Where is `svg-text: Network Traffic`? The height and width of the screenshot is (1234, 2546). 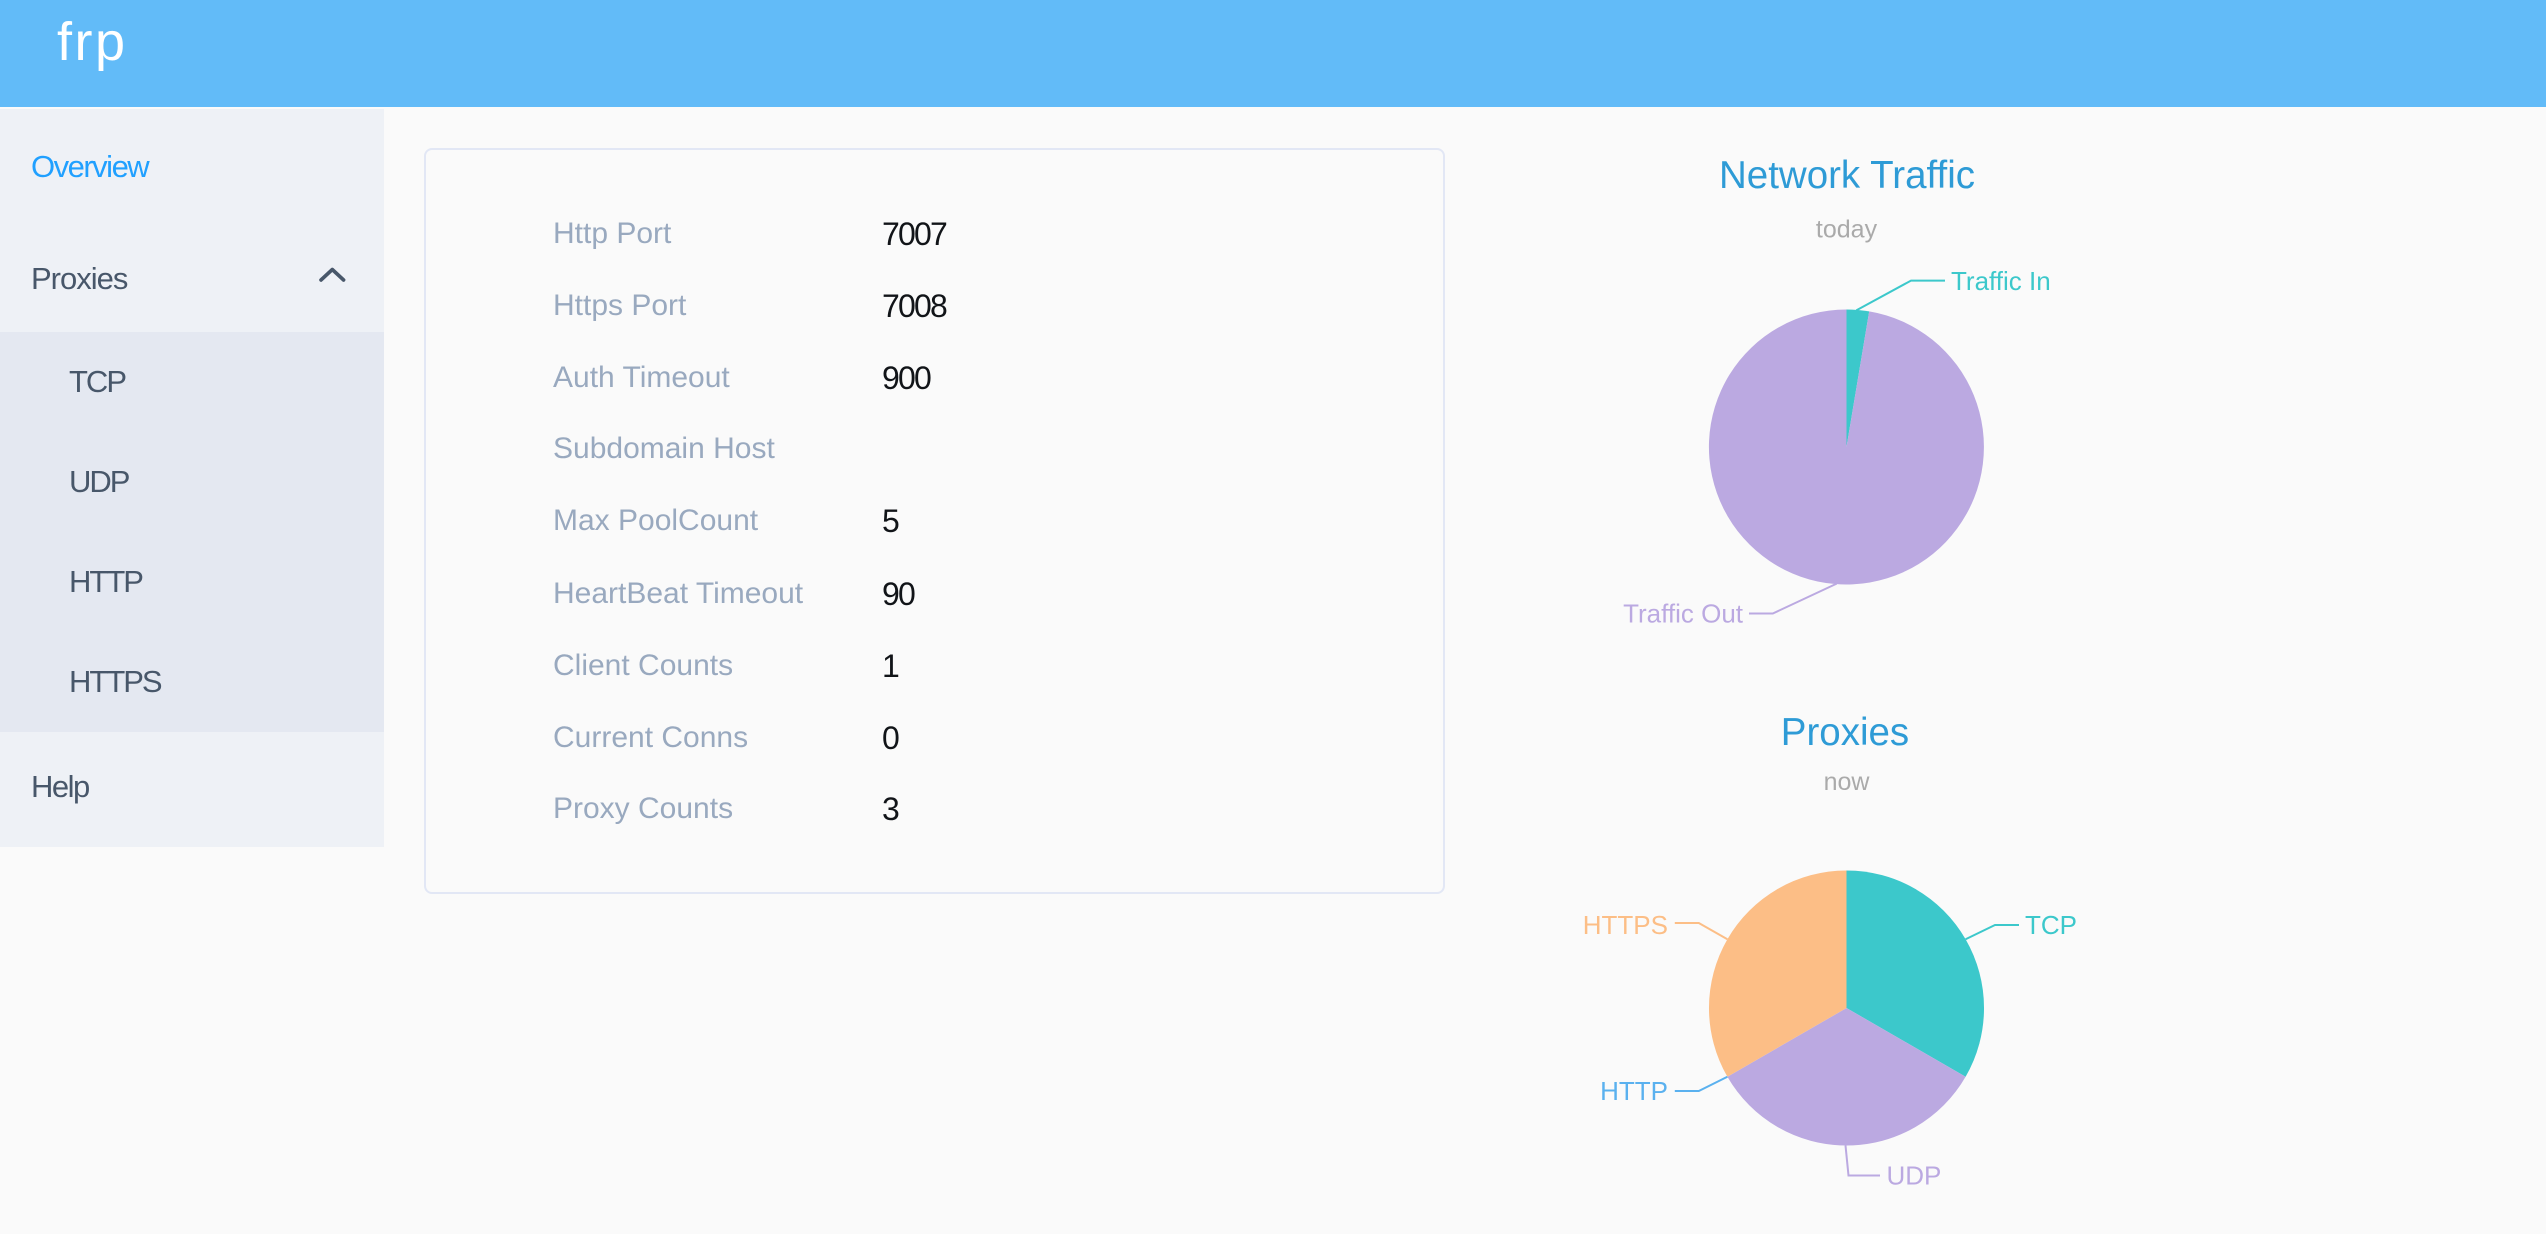 svg-text: Network Traffic is located at coordinates (1847, 175).